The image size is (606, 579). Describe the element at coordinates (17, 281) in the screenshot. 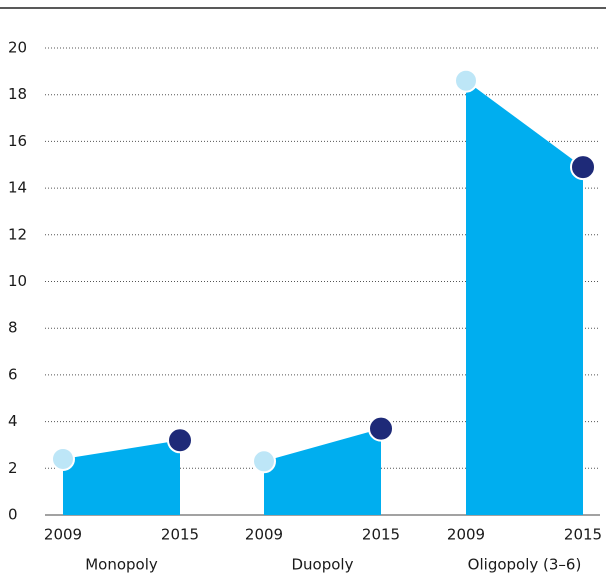

I see `y-tick-label: 10` at that location.